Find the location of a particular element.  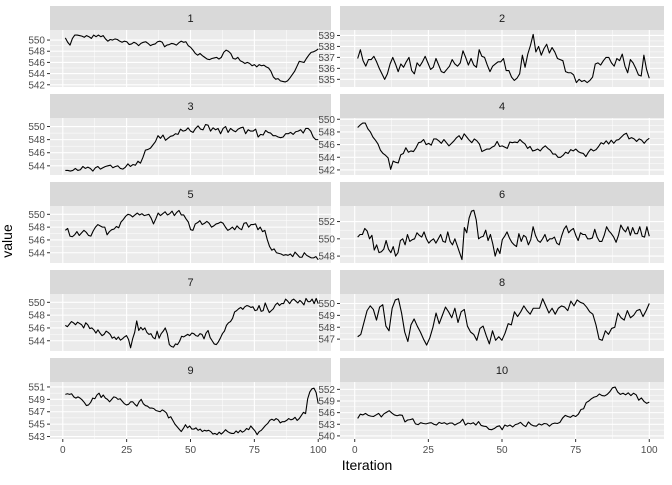

facet-strip-label: 4 is located at coordinates (502, 107).